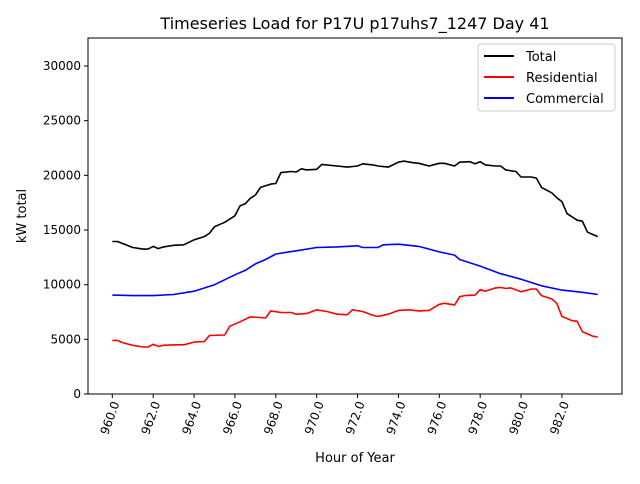  What do you see at coordinates (22, 216) in the screenshot?
I see `y-axis-label: kW total` at bounding box center [22, 216].